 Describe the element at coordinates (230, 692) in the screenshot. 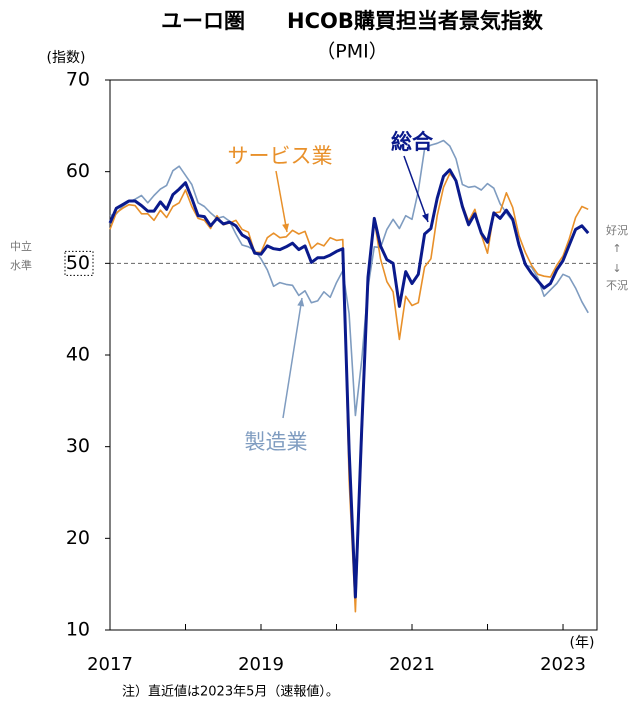

I see `note: 注）直近値は2023年5月（速報値）。` at that location.